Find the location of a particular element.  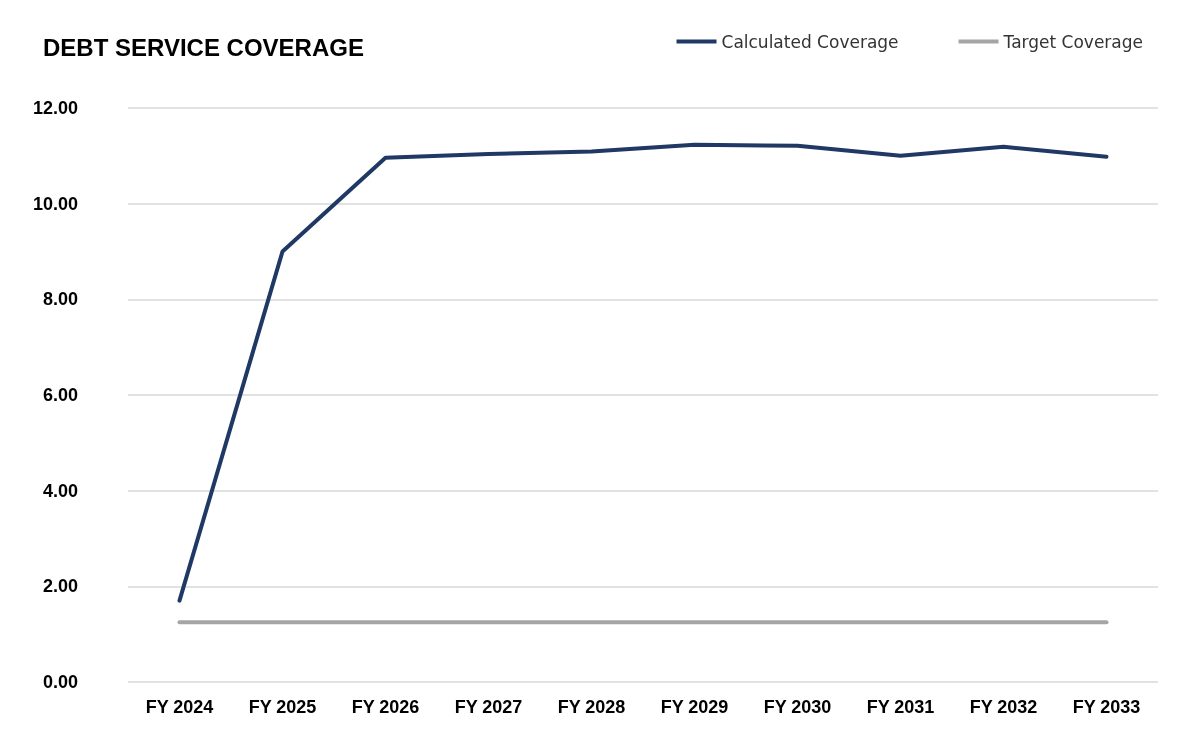

x-tick-label: FY 2032 is located at coordinates (1003, 707).